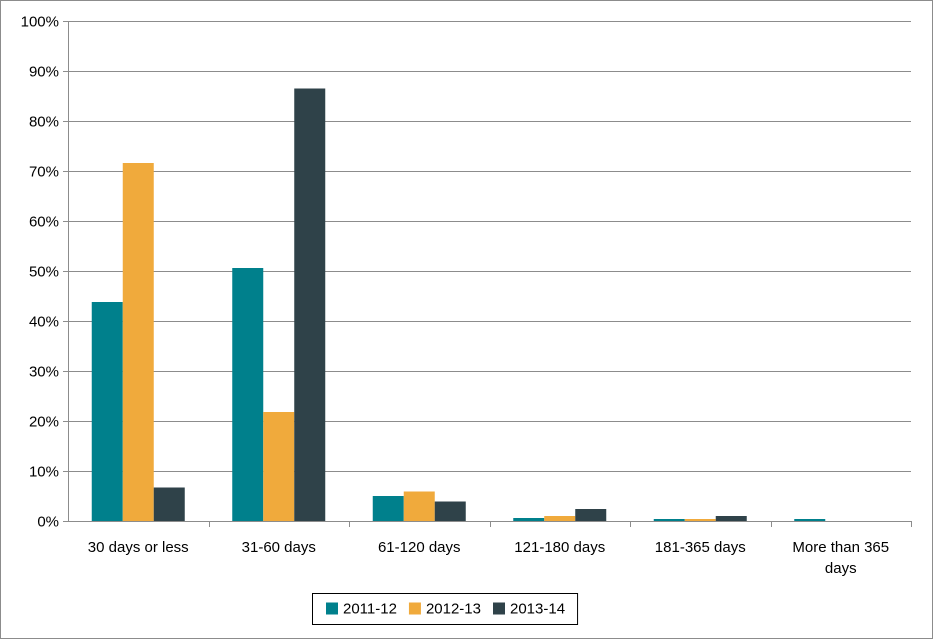  I want to click on x-tick-label: days, so click(841, 568).